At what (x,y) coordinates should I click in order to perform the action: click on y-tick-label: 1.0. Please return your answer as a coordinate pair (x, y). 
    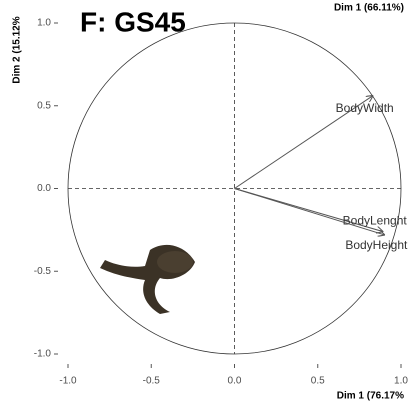
    Looking at the image, I should click on (44, 23).